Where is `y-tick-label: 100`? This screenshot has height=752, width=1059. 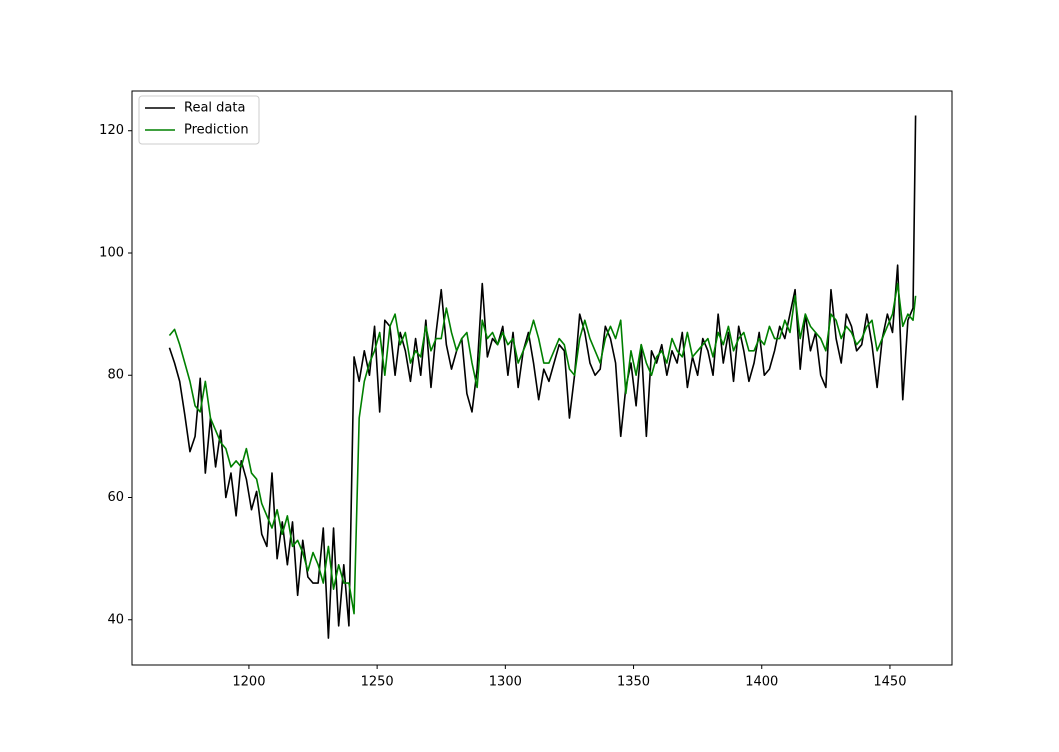 y-tick-label: 100 is located at coordinates (111, 252).